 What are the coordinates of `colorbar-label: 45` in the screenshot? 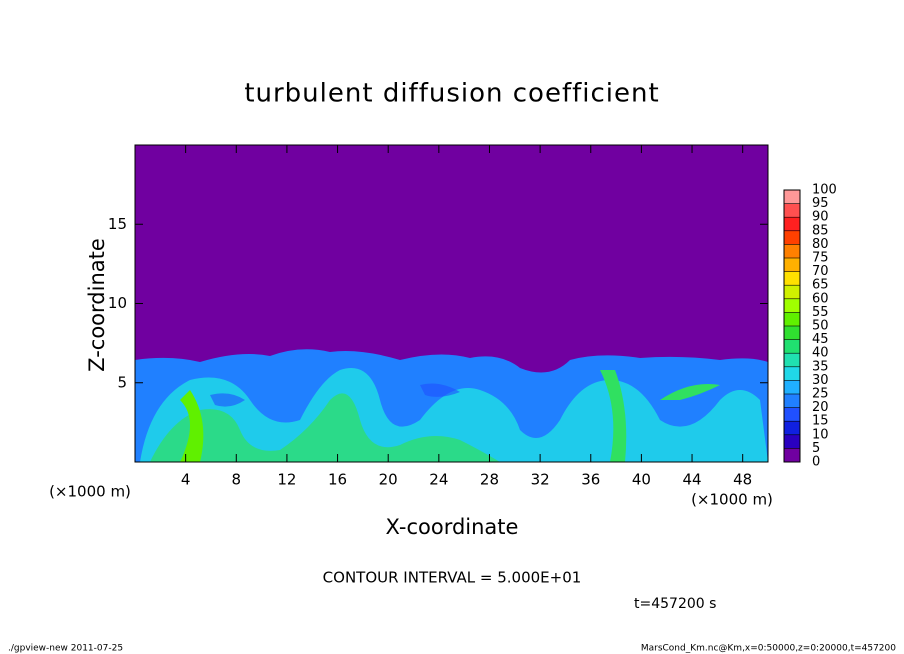 It's located at (820, 339).